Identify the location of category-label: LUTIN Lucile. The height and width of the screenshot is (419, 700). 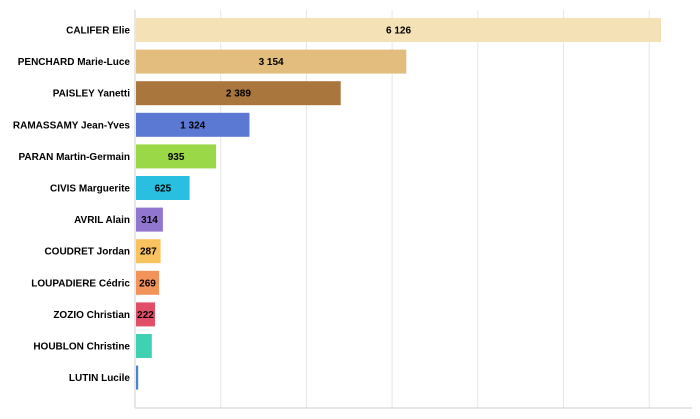
(100, 378).